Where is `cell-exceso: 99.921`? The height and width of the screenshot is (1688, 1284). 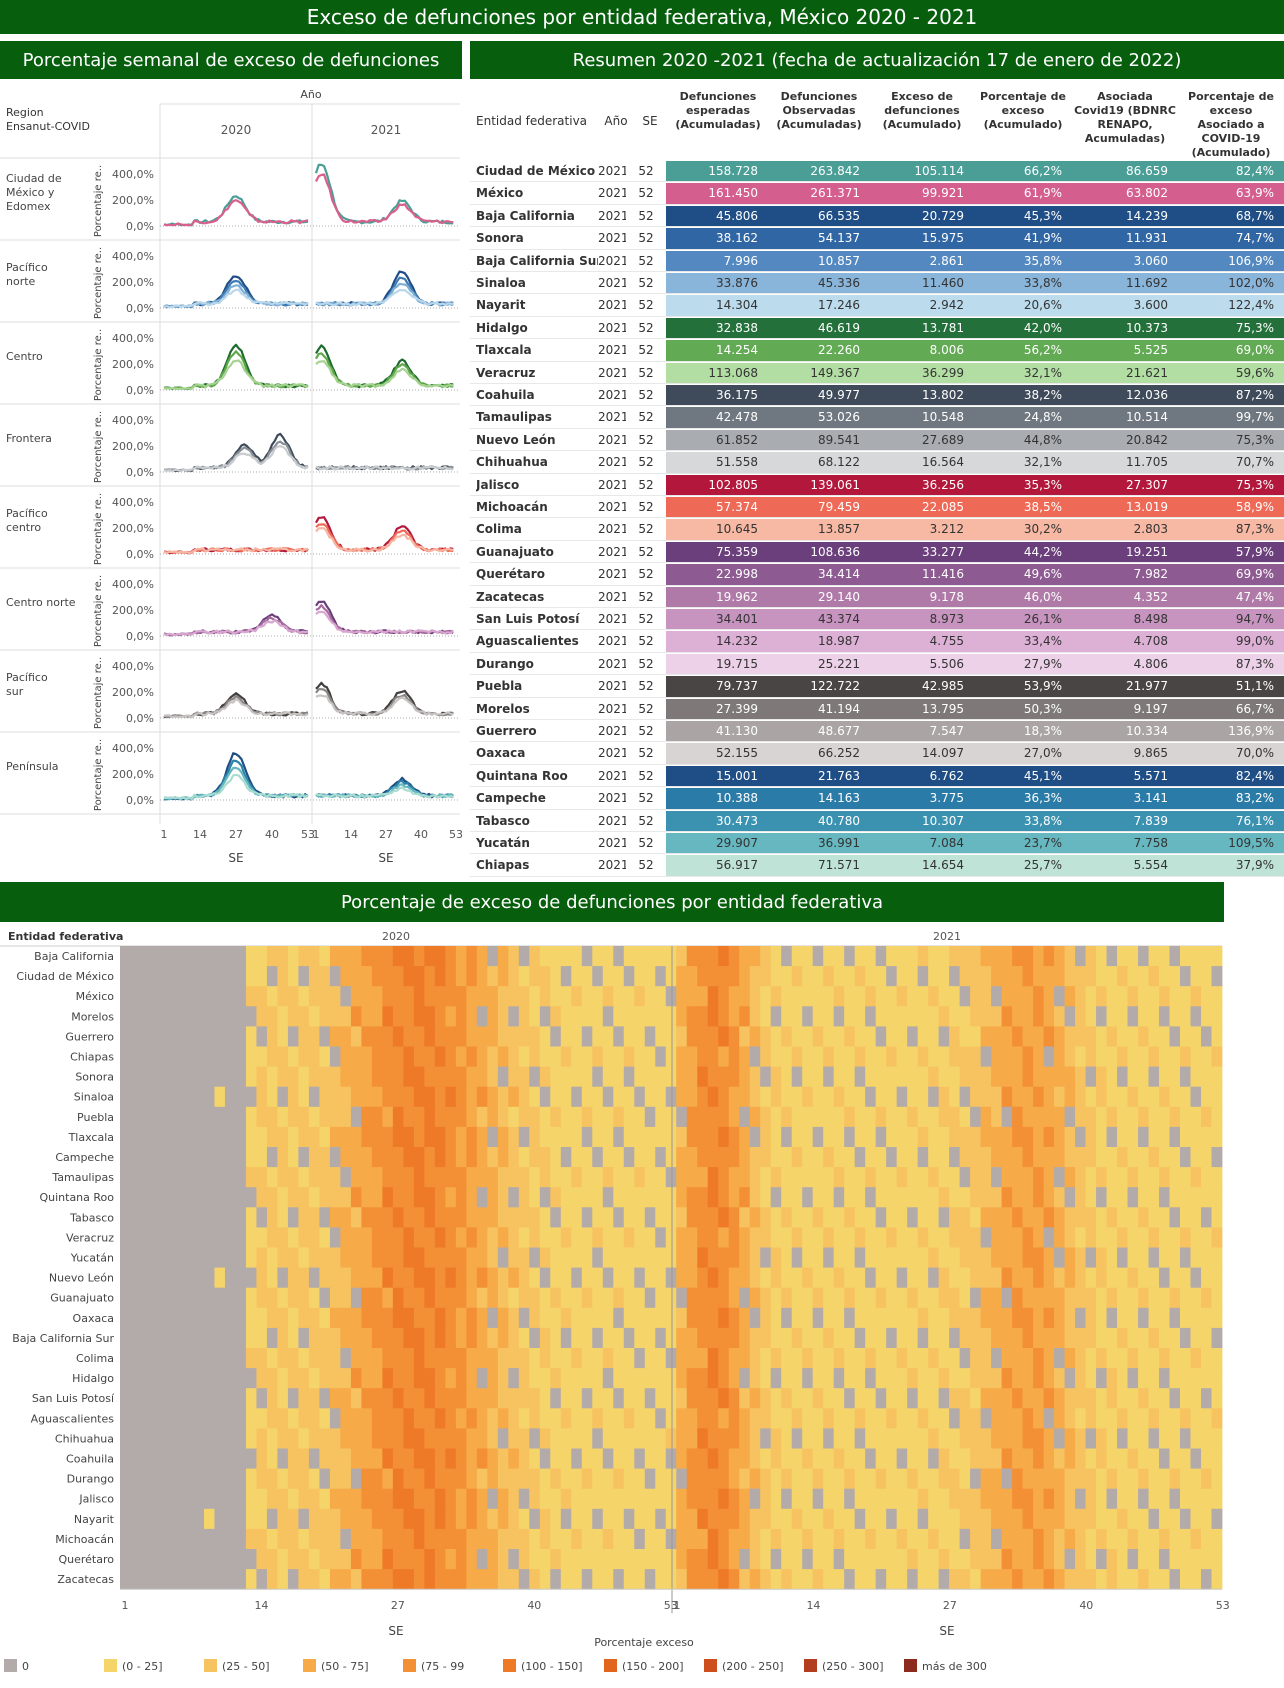 cell-exceso: 99.921 is located at coordinates (943, 193).